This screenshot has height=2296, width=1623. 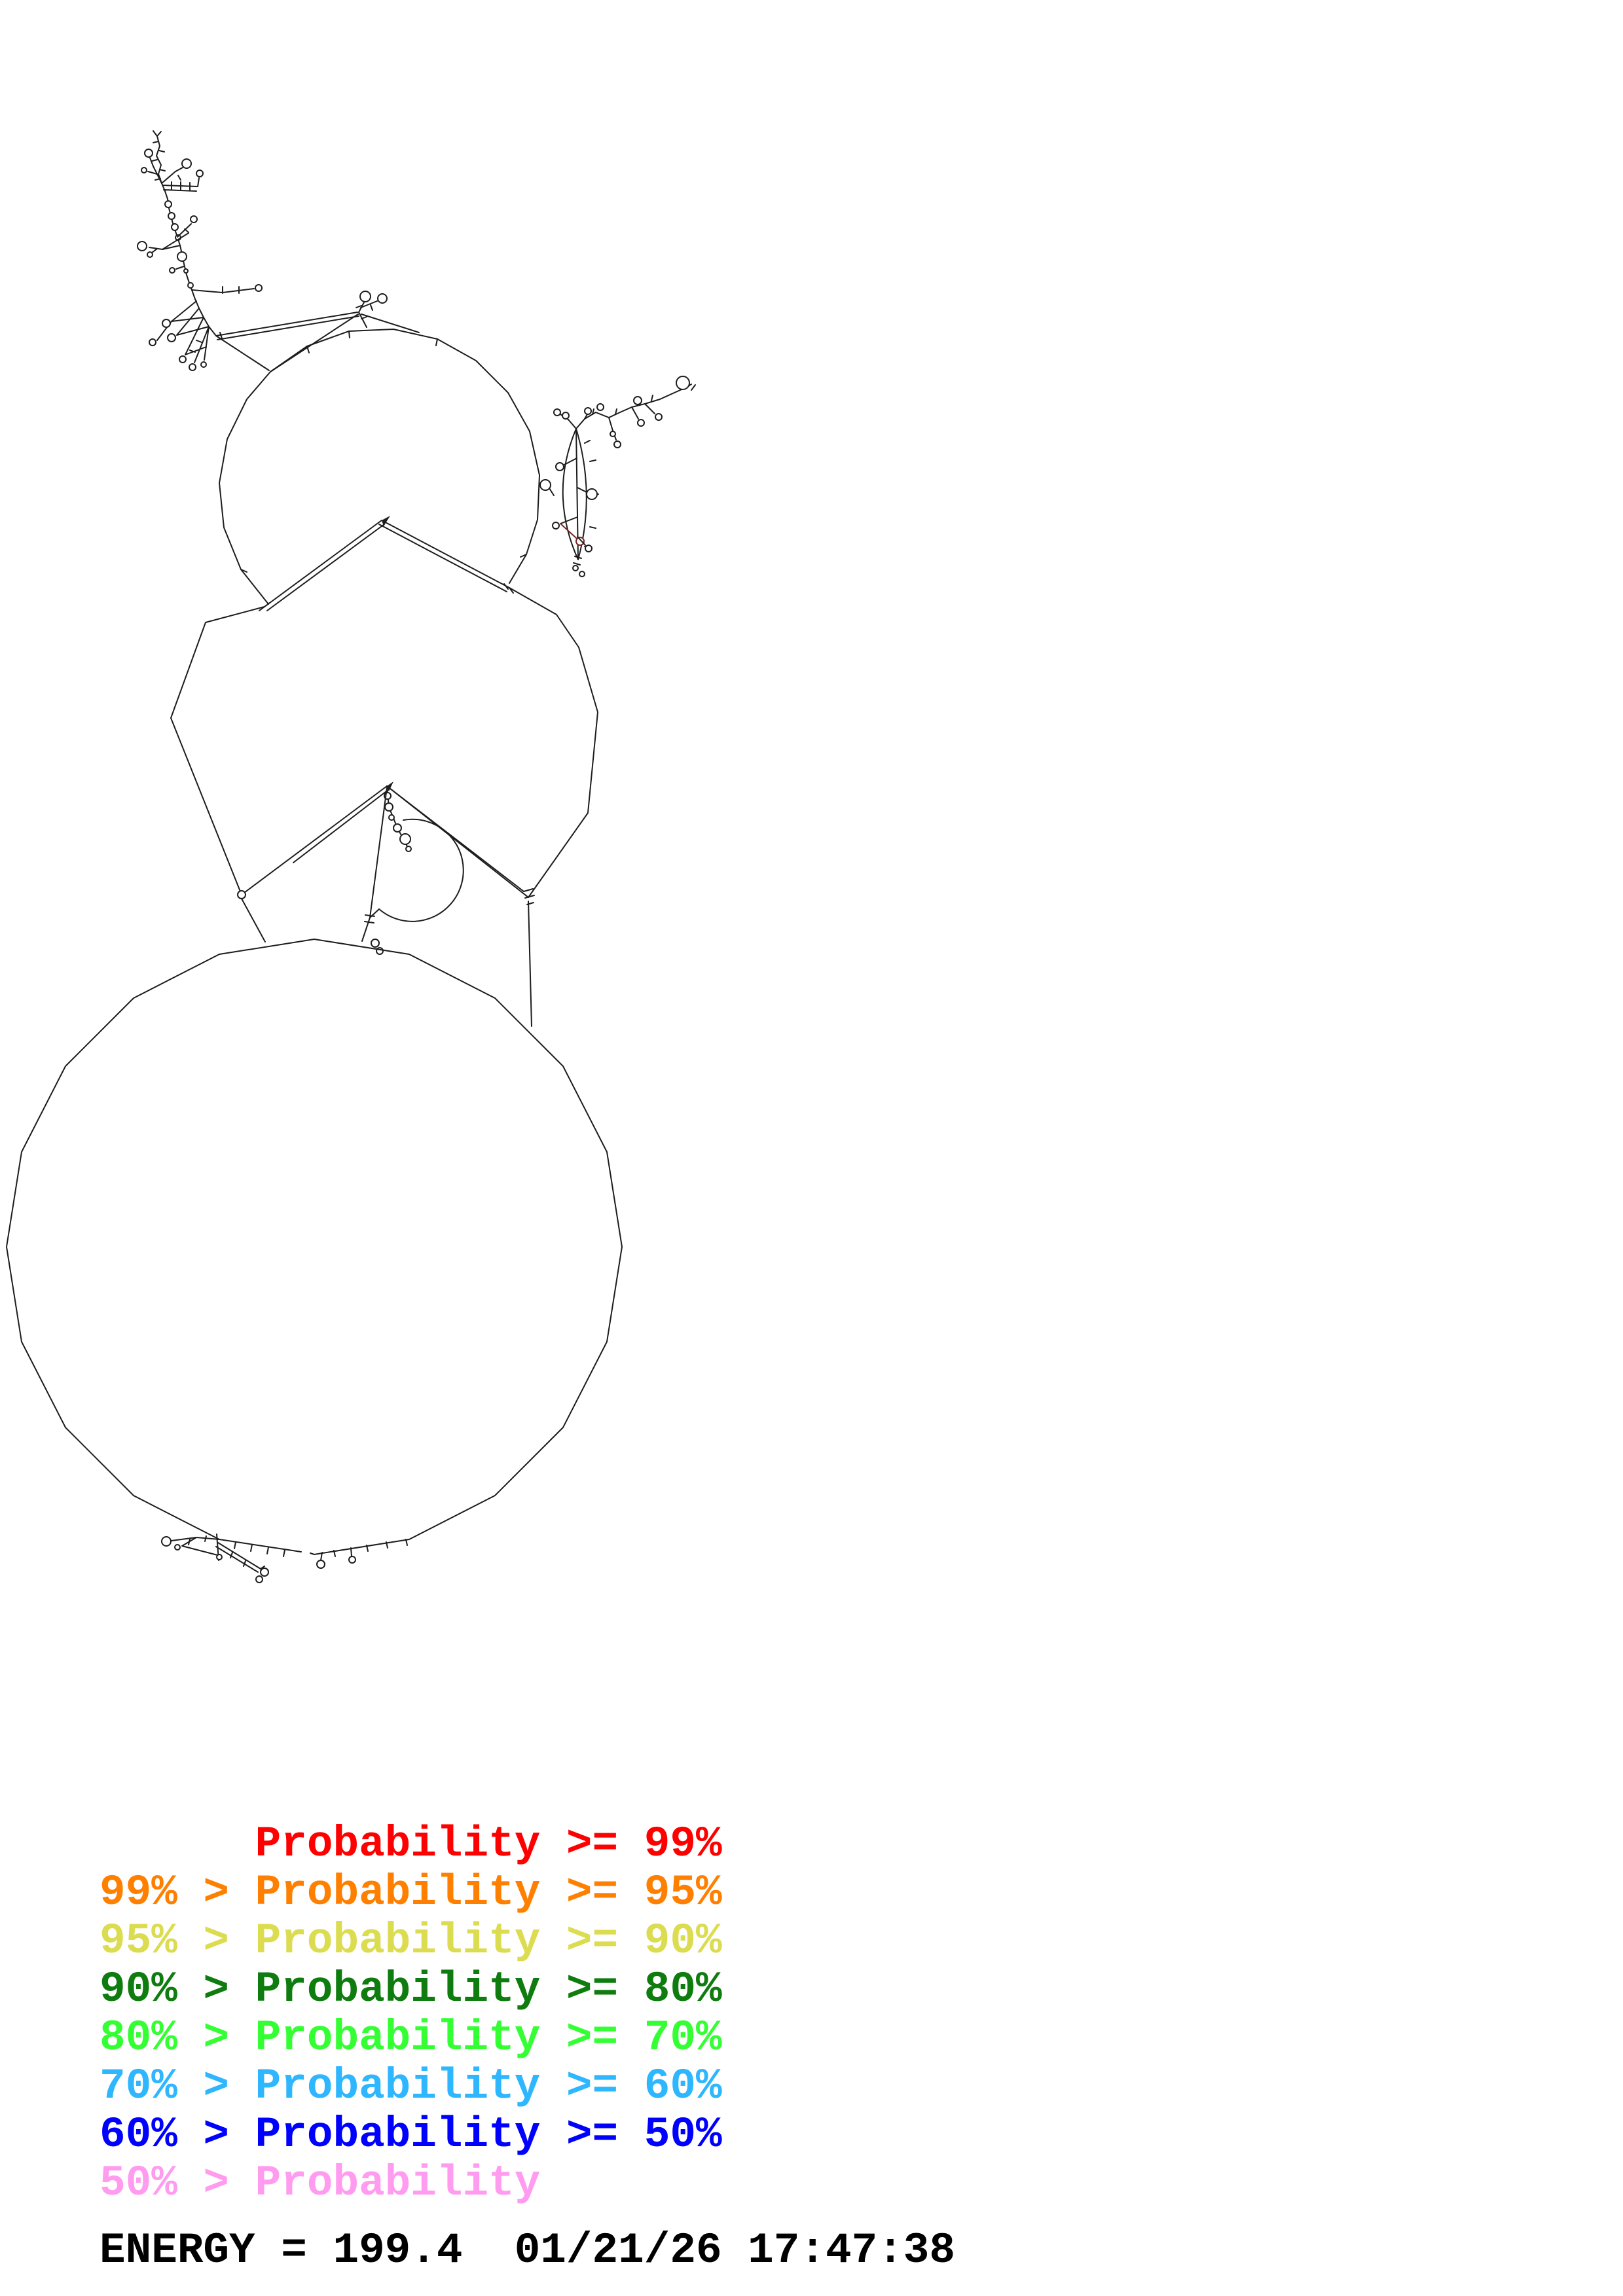 I want to click on upper-loop-circle, so click(x=379, y=467).